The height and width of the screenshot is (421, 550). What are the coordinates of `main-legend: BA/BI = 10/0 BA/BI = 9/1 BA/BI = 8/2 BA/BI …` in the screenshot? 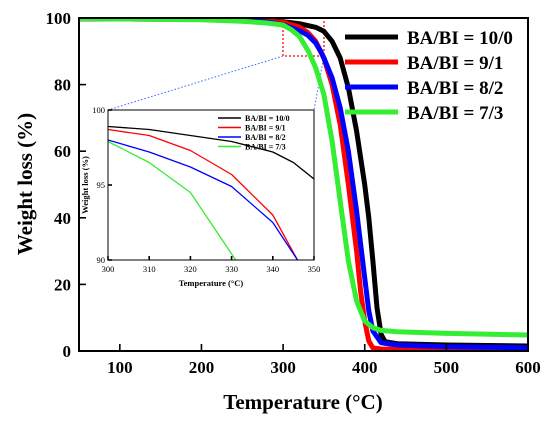 It's located at (429, 76).